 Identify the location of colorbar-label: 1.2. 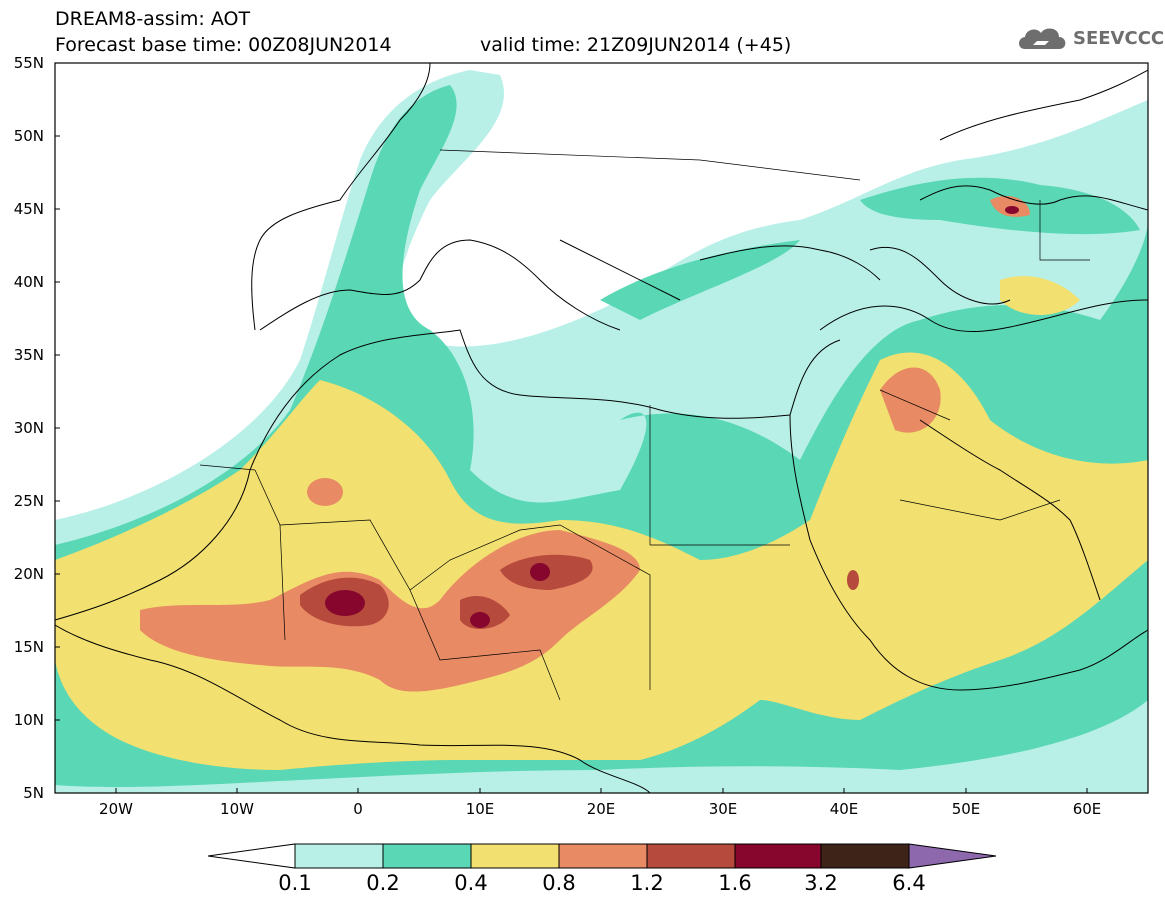
(647, 883).